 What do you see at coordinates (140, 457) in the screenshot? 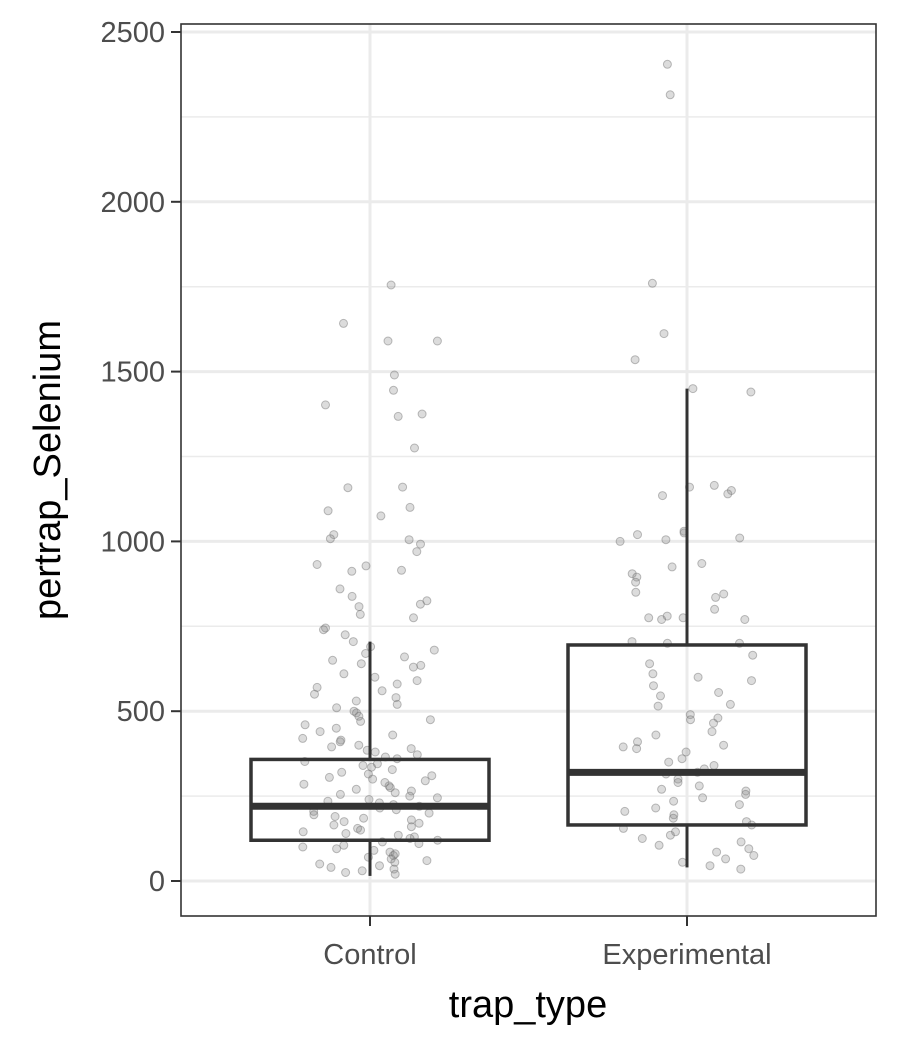
I see `y-axis-ticks: 0 500 1000 1500 2000 2500` at bounding box center [140, 457].